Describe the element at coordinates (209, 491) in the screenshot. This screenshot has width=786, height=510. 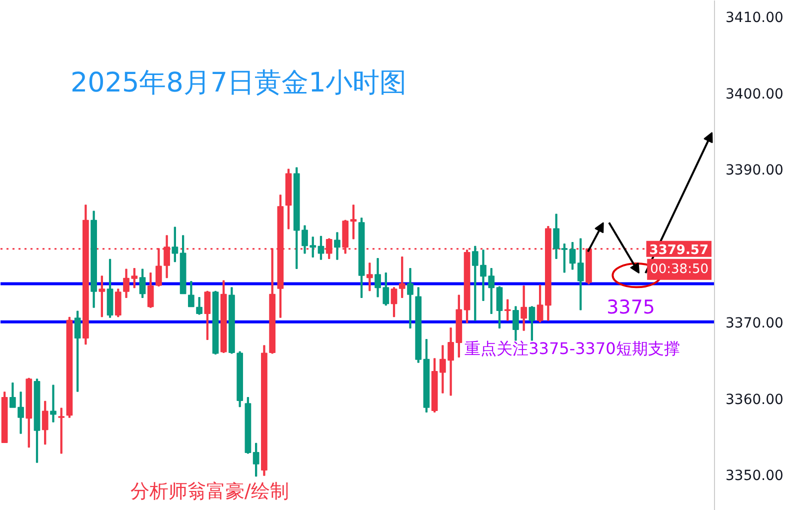
I see `annotation: 分析师翁富豪/绘制` at that location.